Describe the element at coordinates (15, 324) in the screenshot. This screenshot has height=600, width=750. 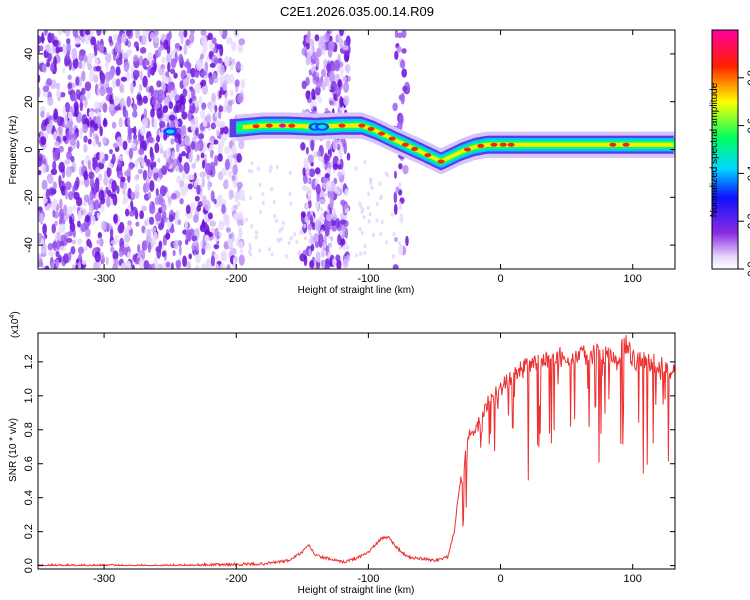
I see `snr-scale-label: (x104)` at that location.